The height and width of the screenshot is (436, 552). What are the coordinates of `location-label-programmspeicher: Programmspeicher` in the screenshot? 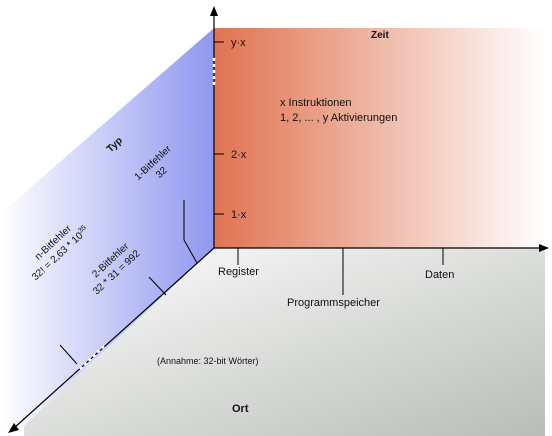 It's located at (333, 303).